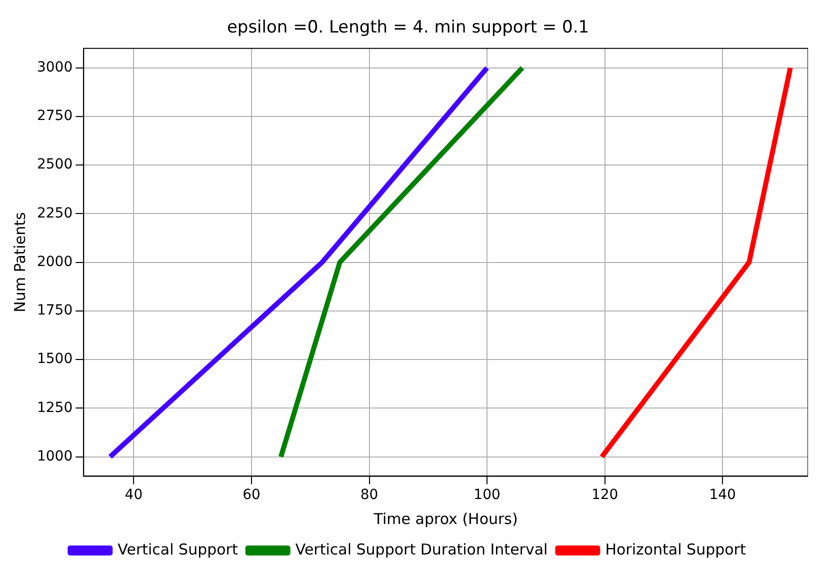 The width and height of the screenshot is (818, 579). I want to click on legend-label: Vertical Support Duration Interval, so click(421, 549).